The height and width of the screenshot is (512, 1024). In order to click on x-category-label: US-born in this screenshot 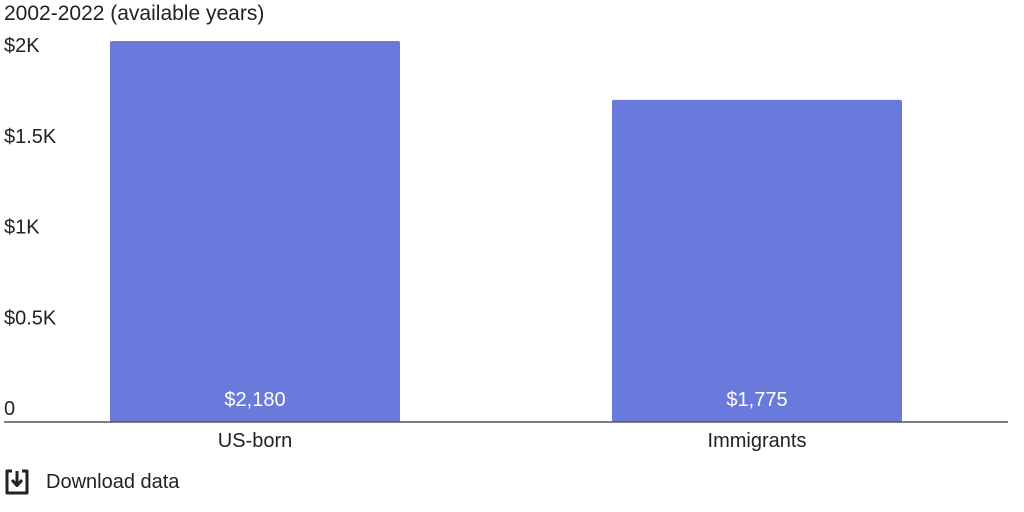, I will do `click(255, 441)`.